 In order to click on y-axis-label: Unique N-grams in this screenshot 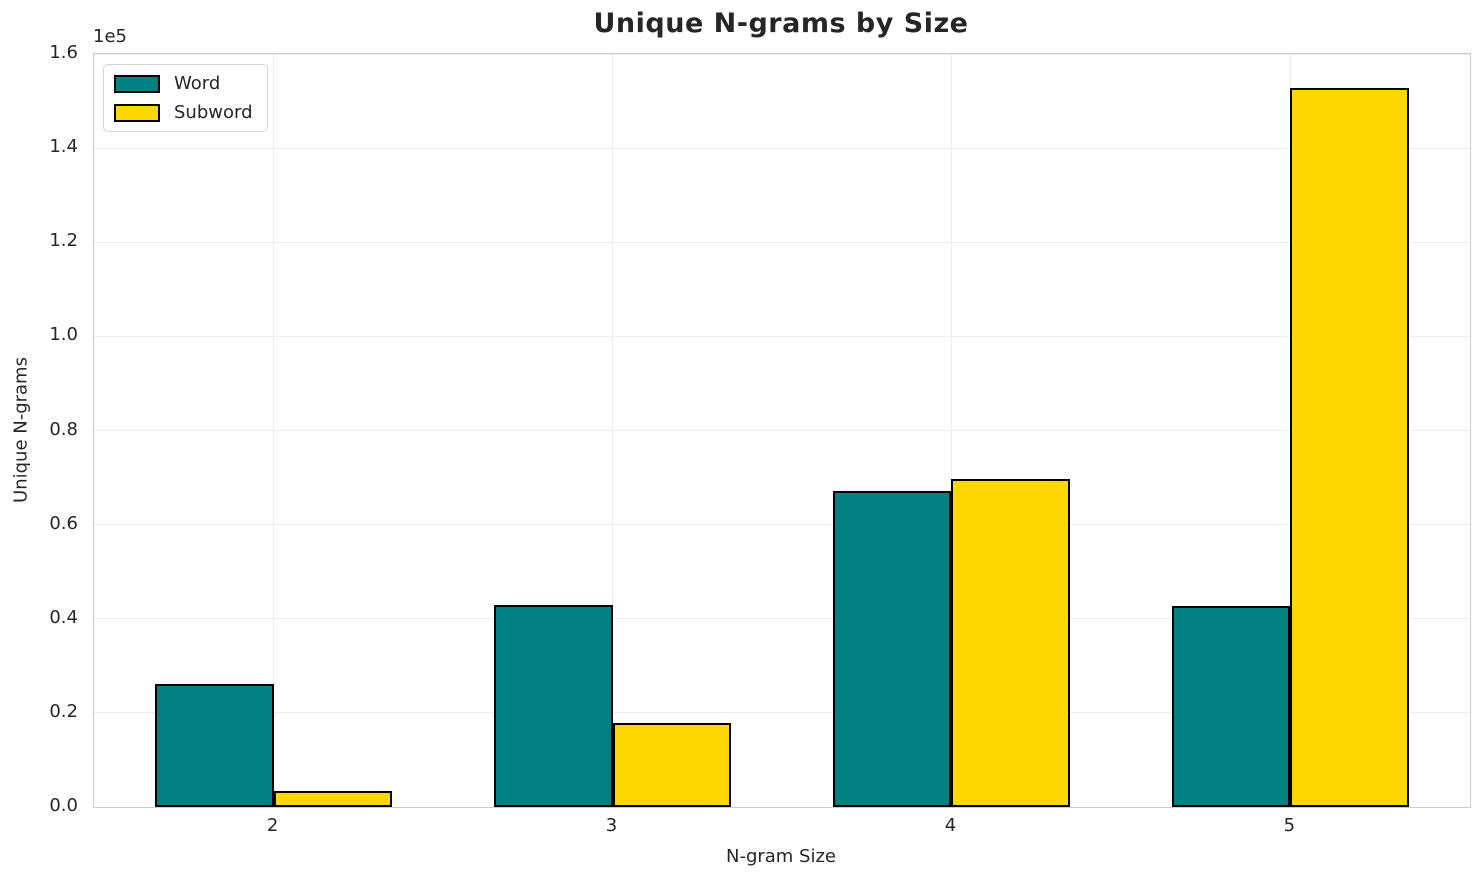, I will do `click(21, 430)`.